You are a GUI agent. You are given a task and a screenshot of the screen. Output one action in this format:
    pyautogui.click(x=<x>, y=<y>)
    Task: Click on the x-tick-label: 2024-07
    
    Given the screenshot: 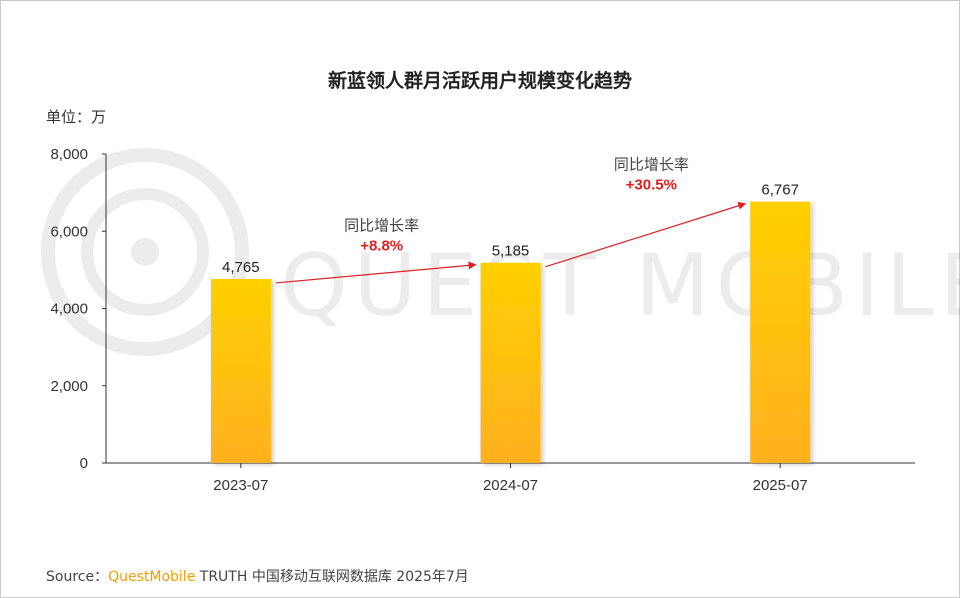 What is the action you would take?
    pyautogui.click(x=510, y=485)
    